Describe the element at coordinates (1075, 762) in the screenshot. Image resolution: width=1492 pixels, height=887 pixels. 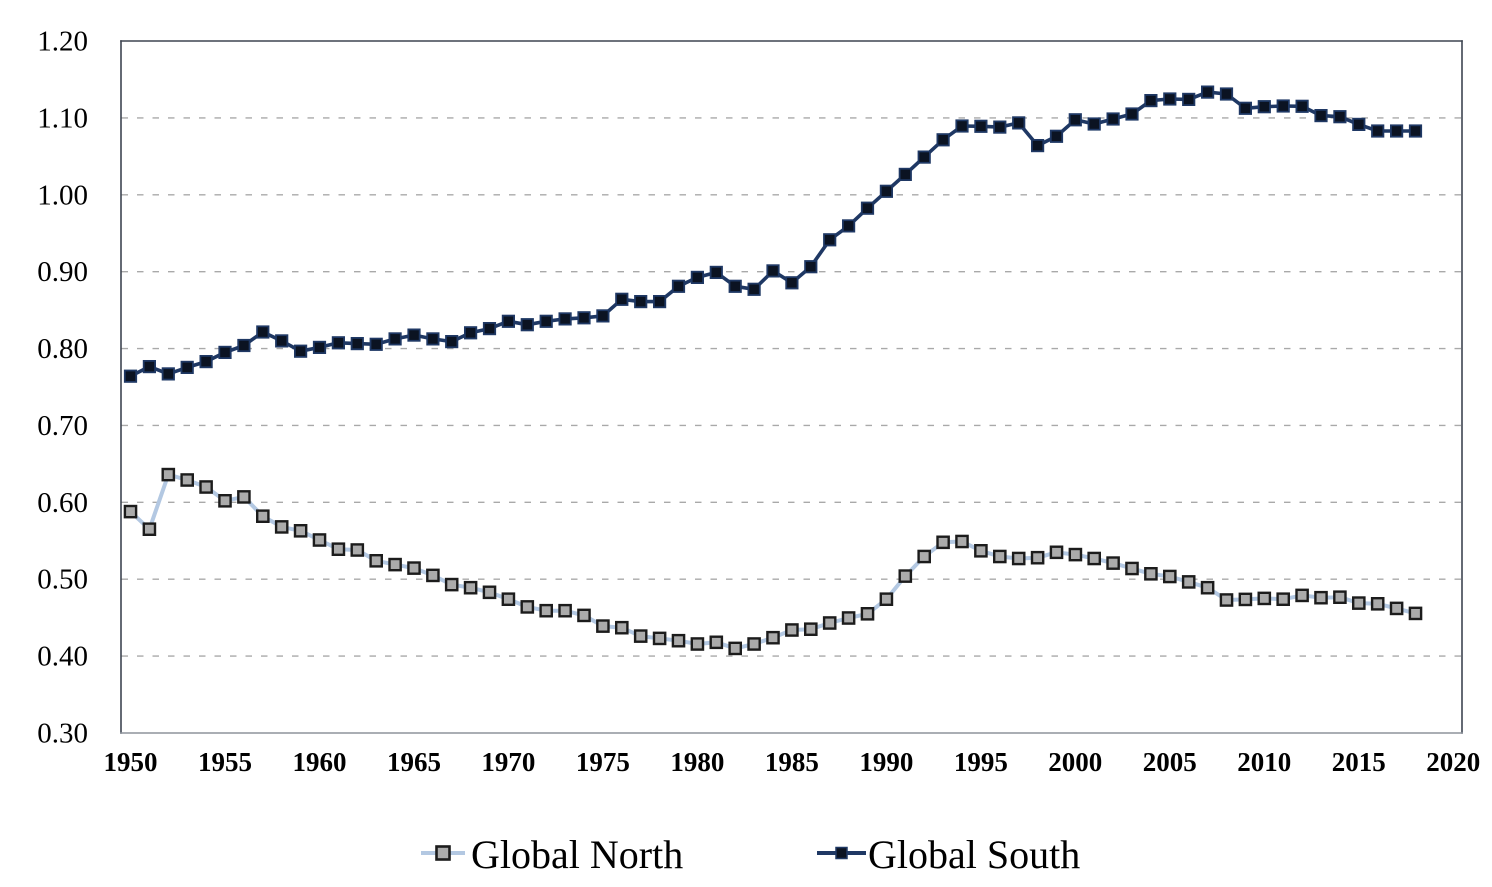
I see `svg-text: 2000` at that location.